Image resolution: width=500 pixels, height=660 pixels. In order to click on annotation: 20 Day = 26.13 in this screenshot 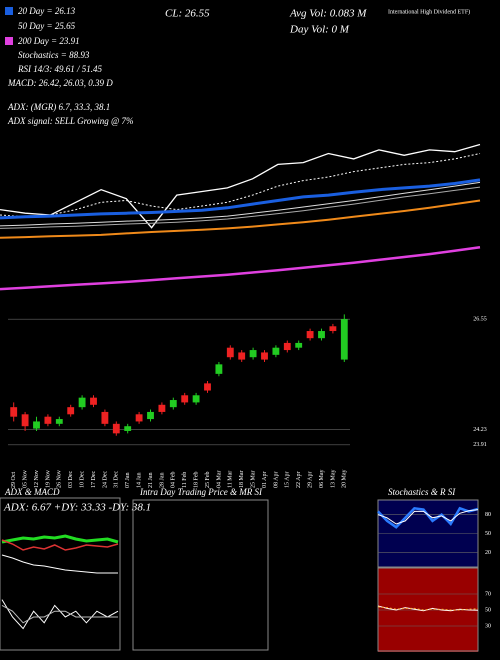, I will do `click(47, 11)`.